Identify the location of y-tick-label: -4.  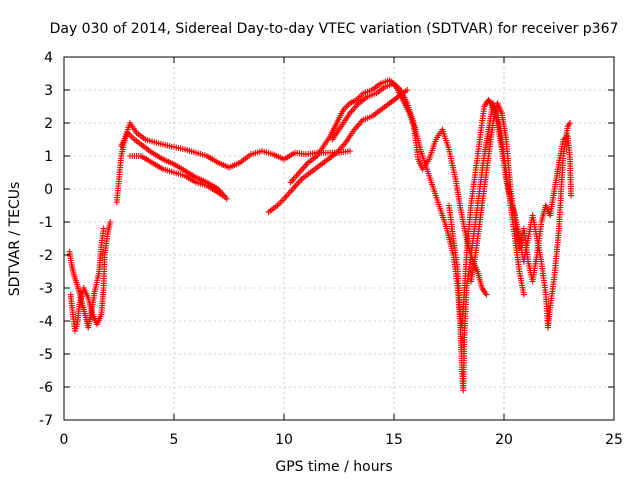
(46, 322).